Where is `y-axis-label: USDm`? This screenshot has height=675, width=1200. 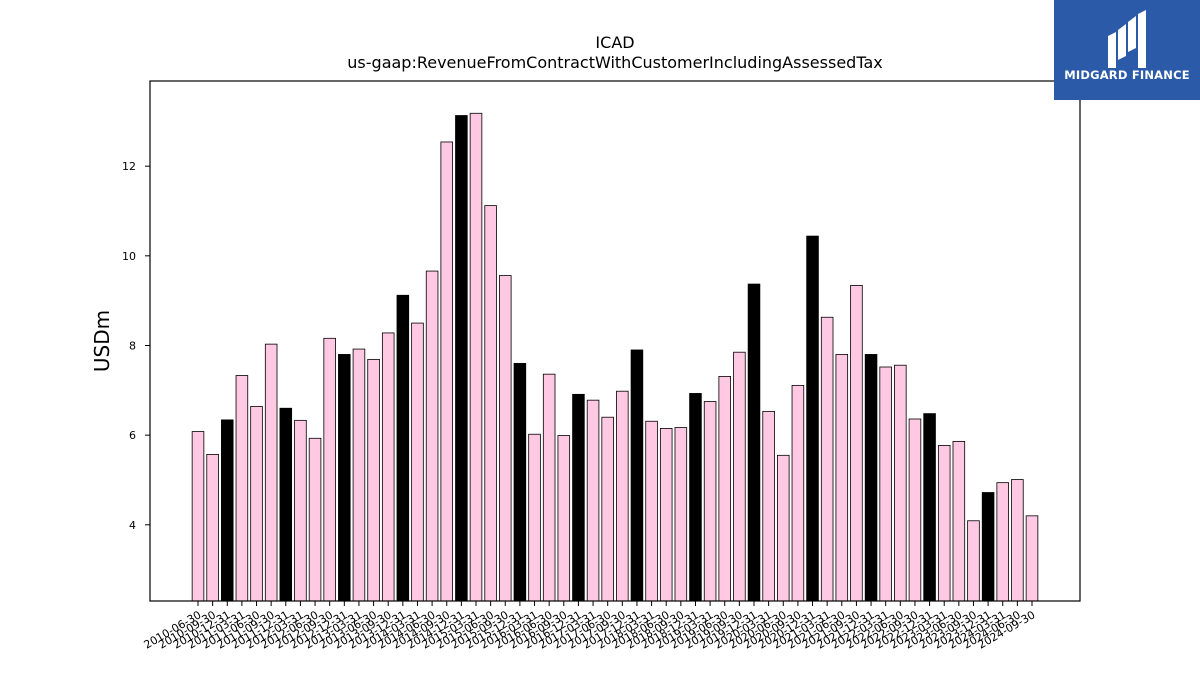
y-axis-label: USDm is located at coordinates (102, 341).